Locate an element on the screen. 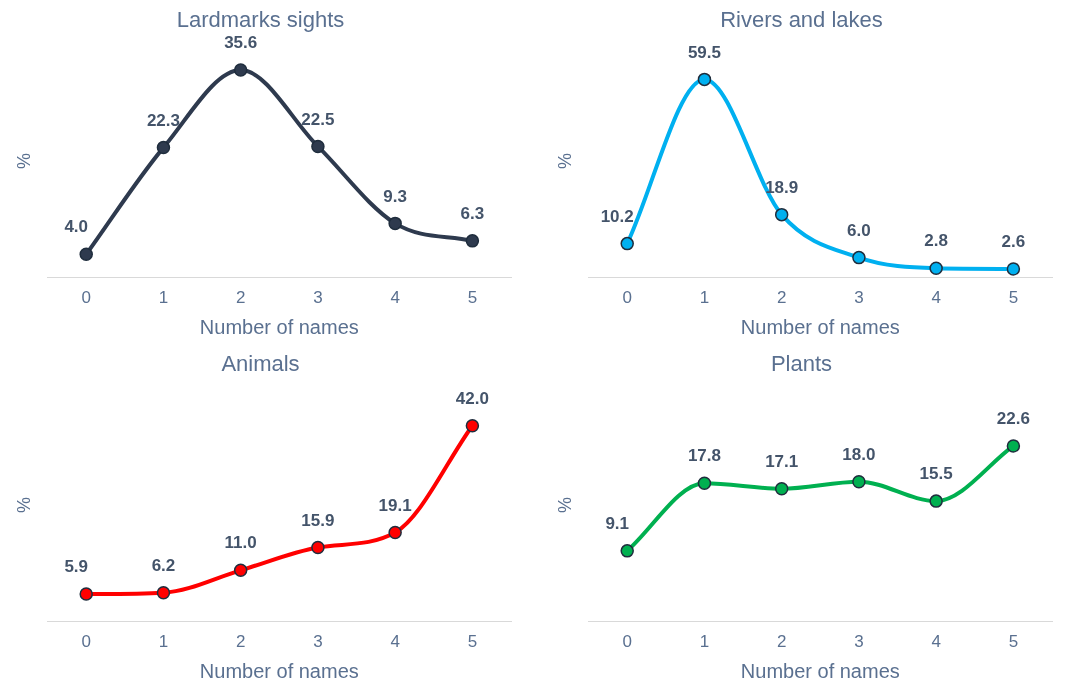 This screenshot has width=1083, height=688. data-label: 17.8 is located at coordinates (704, 456).